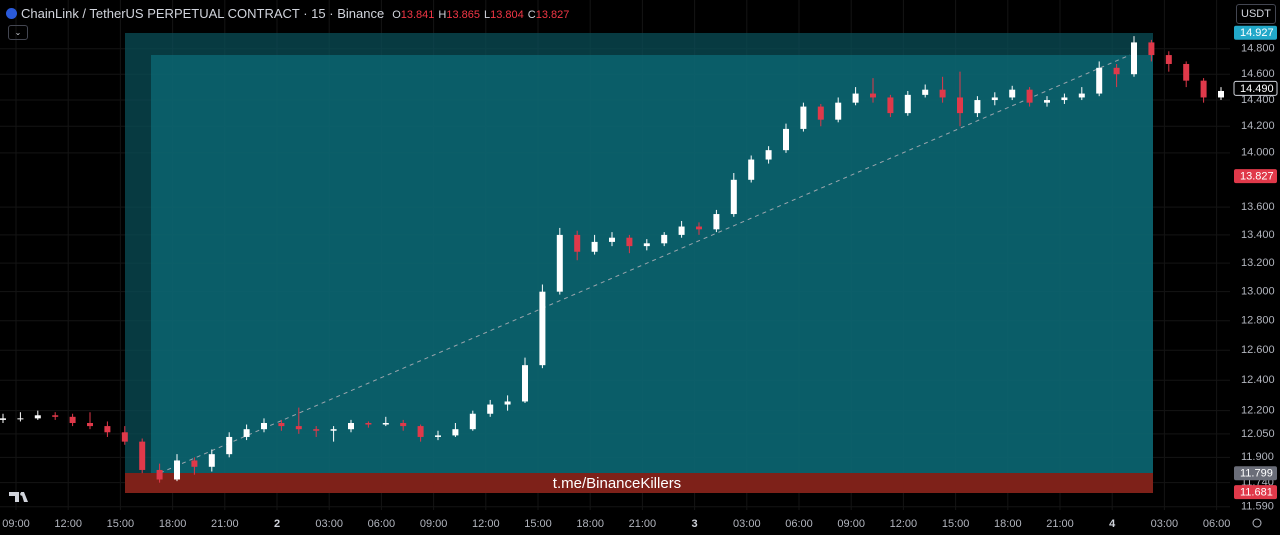 The image size is (1280, 535). I want to click on y-tick-label: 13.000, so click(1258, 292).